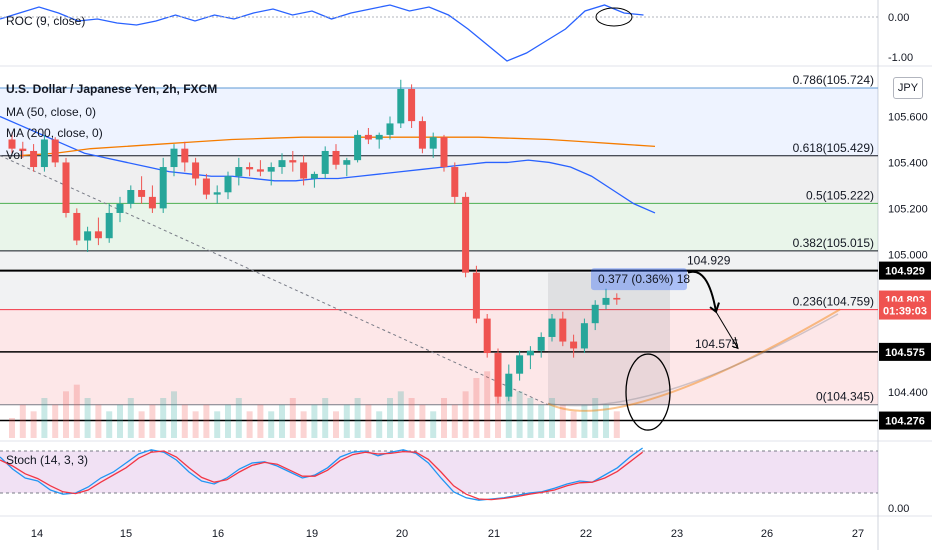  What do you see at coordinates (900, 58) in the screenshot?
I see `roc-tick-label: -1.00` at bounding box center [900, 58].